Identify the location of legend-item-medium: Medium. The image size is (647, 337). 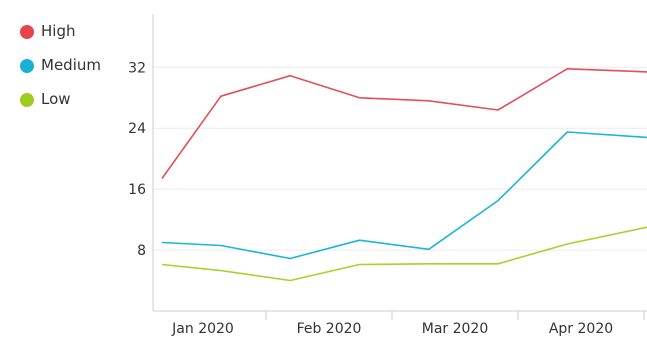
(75, 69).